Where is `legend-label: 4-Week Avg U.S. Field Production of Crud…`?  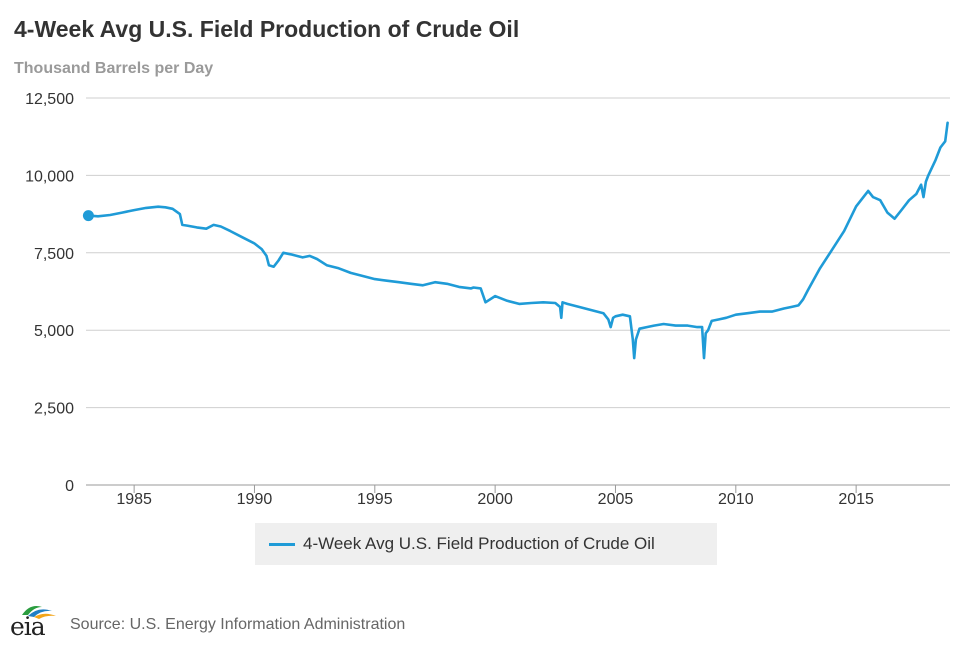
legend-label: 4-Week Avg U.S. Field Production of Crud… is located at coordinates (479, 543).